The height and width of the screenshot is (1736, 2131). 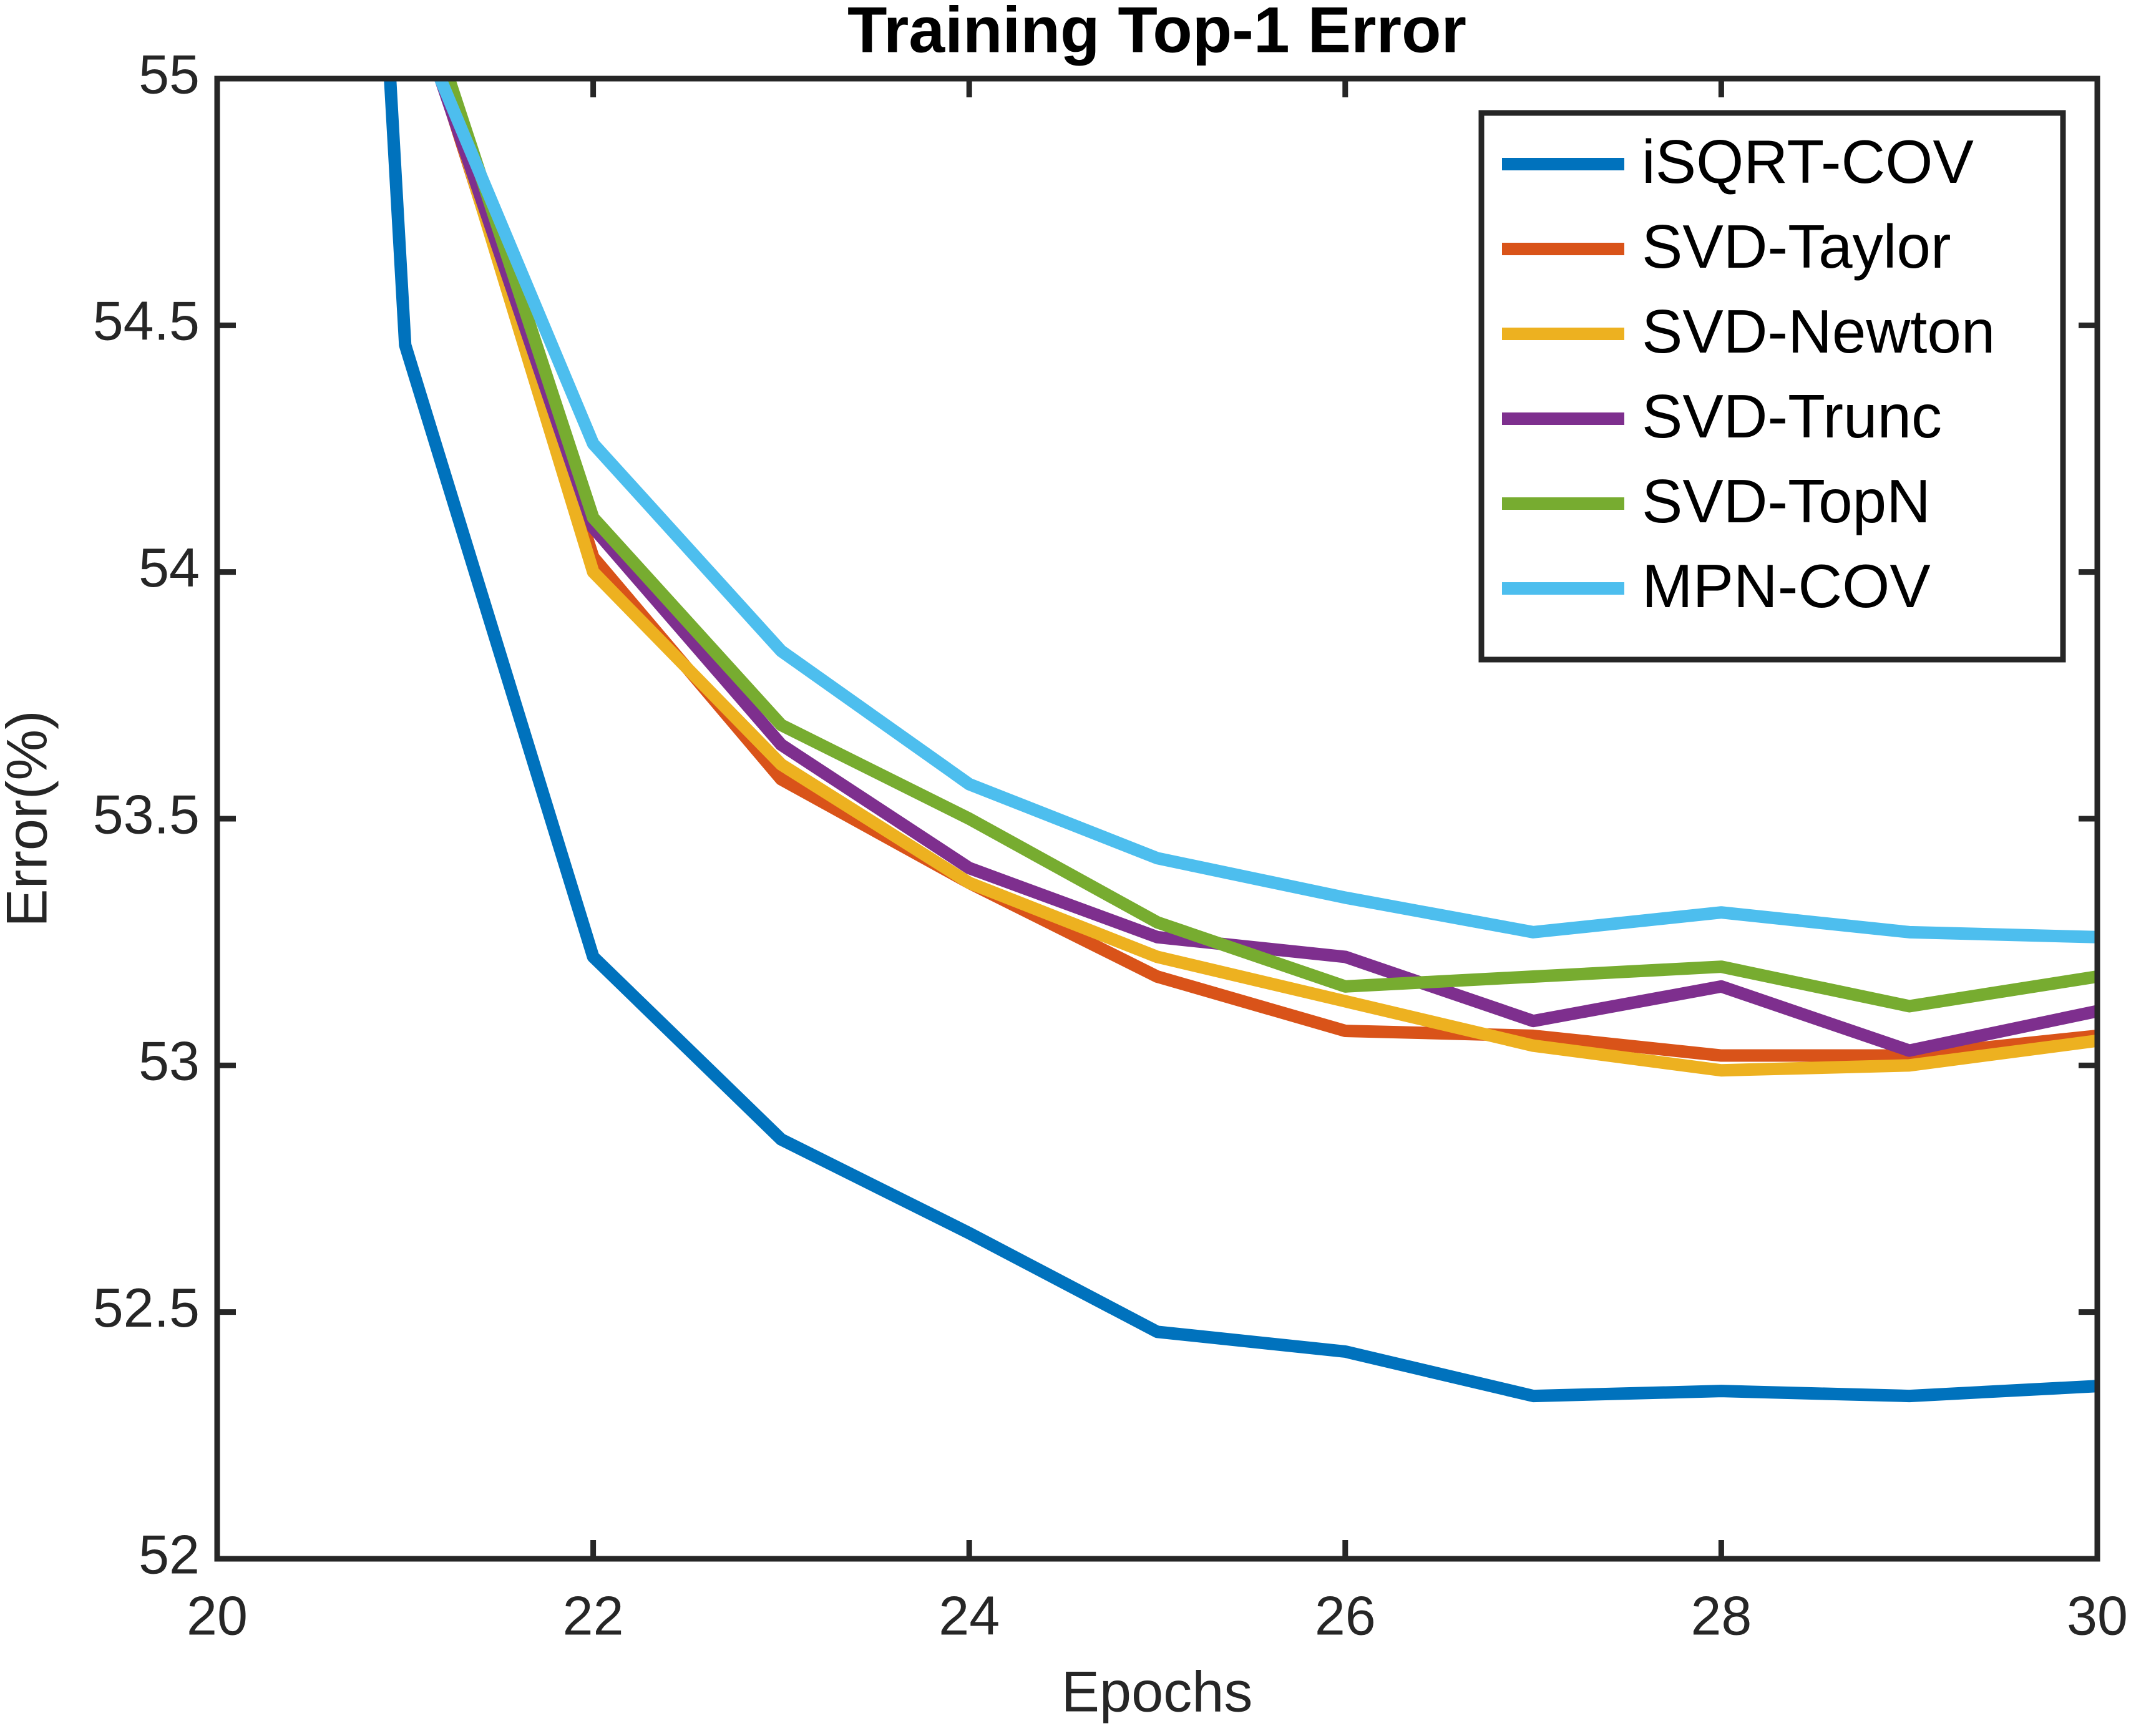 What do you see at coordinates (1792, 417) in the screenshot?
I see `legend-label: SVD-Trunc` at bounding box center [1792, 417].